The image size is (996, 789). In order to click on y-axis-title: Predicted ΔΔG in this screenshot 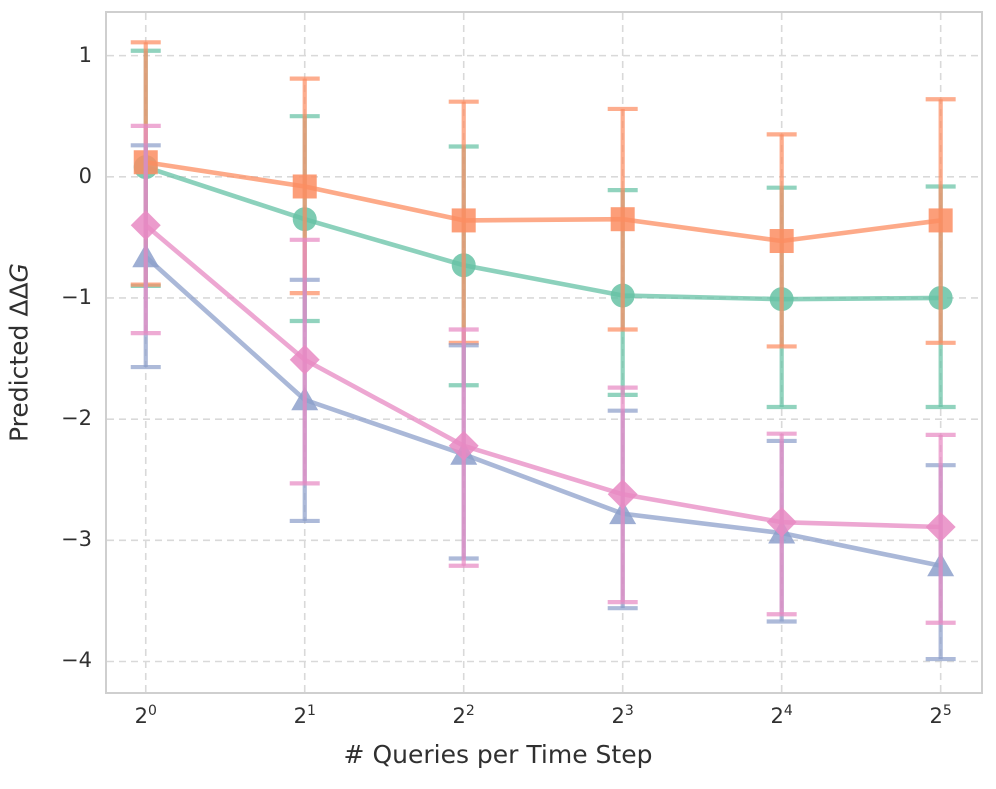, I will do `click(19, 353)`.